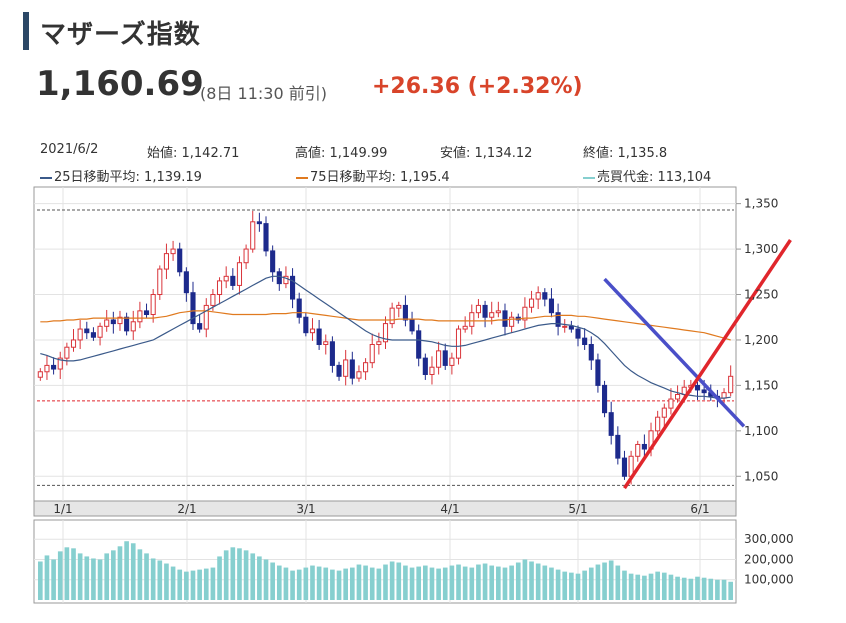 The height and width of the screenshot is (623, 846). What do you see at coordinates (120, 84) in the screenshot?
I see `index-price: 1,160.69` at bounding box center [120, 84].